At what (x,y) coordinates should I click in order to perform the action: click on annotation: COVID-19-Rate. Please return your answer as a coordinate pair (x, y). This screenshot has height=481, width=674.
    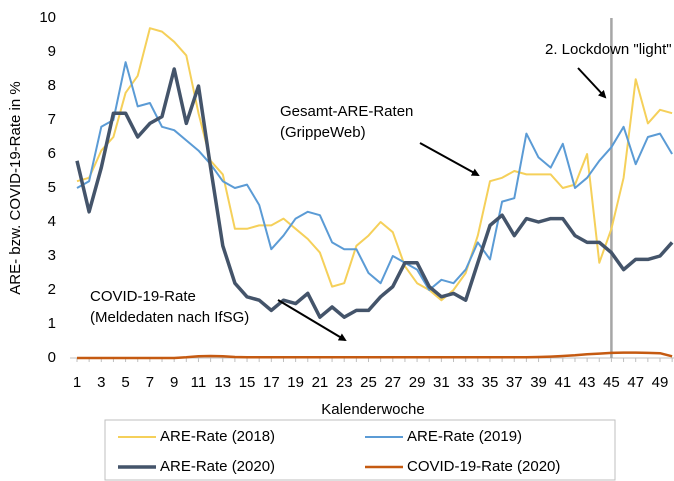
    Looking at the image, I should click on (143, 296).